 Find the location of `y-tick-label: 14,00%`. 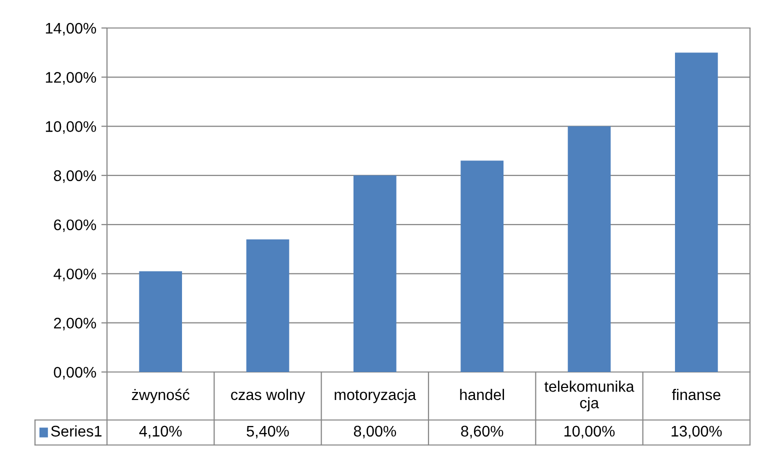

y-tick-label: 14,00% is located at coordinates (71, 29).